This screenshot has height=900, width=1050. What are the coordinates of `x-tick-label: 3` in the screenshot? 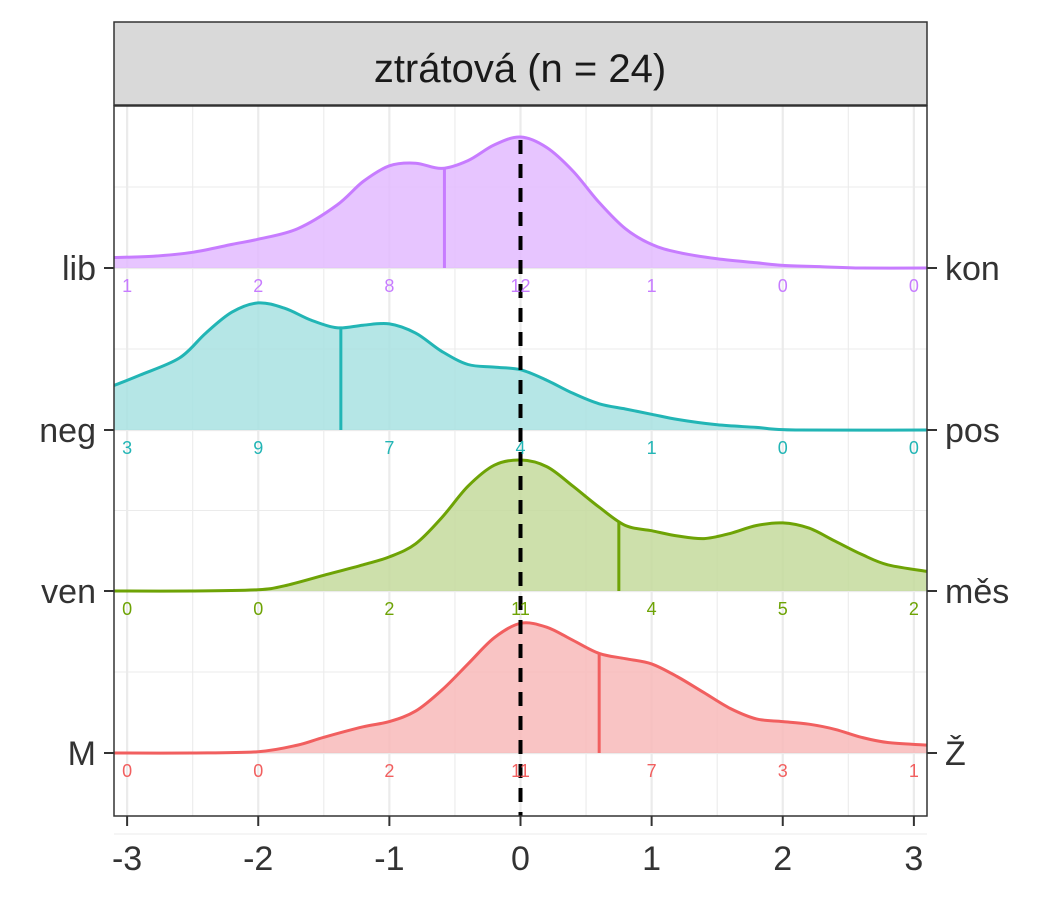 It's located at (913, 859).